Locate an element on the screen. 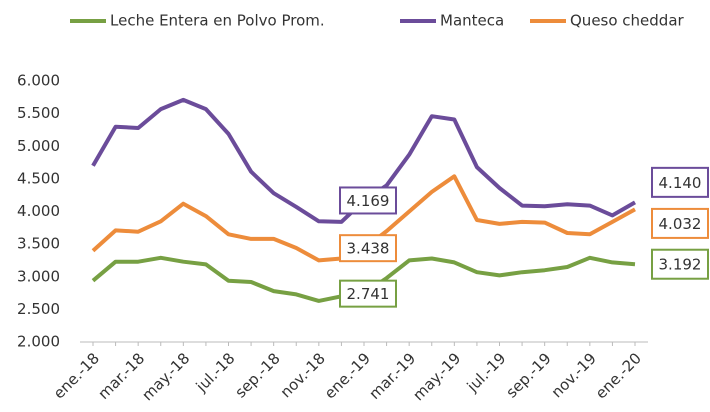 The height and width of the screenshot is (412, 710). y-tick-label: 5.000 is located at coordinates (38, 146).